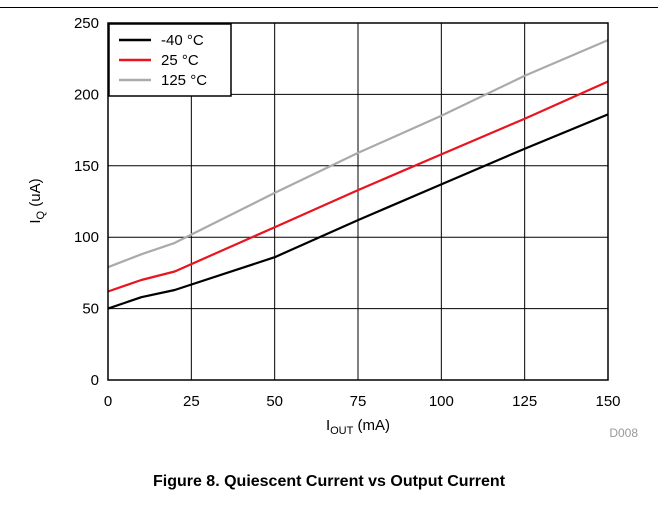 Image resolution: width=658 pixels, height=512 pixels. I want to click on top-rule, so click(329, 7).